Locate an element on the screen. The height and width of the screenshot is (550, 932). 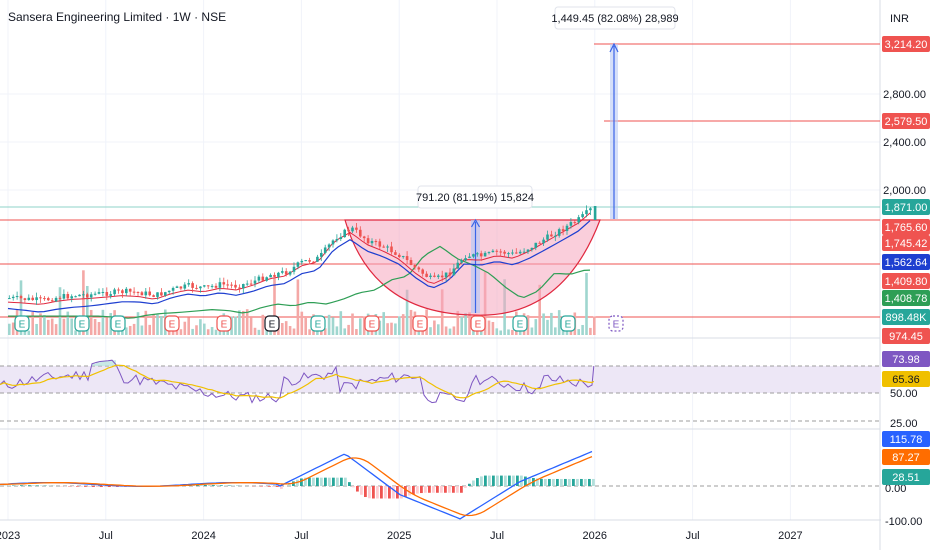
time-axis: 2023 Jul 2024 Jul 2025 Jul 2026 Jul 2027 is located at coordinates (401, 536).